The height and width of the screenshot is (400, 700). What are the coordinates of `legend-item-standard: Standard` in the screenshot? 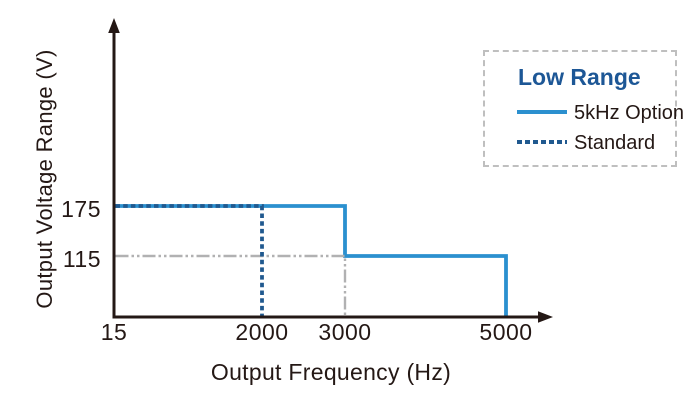 It's located at (615, 143).